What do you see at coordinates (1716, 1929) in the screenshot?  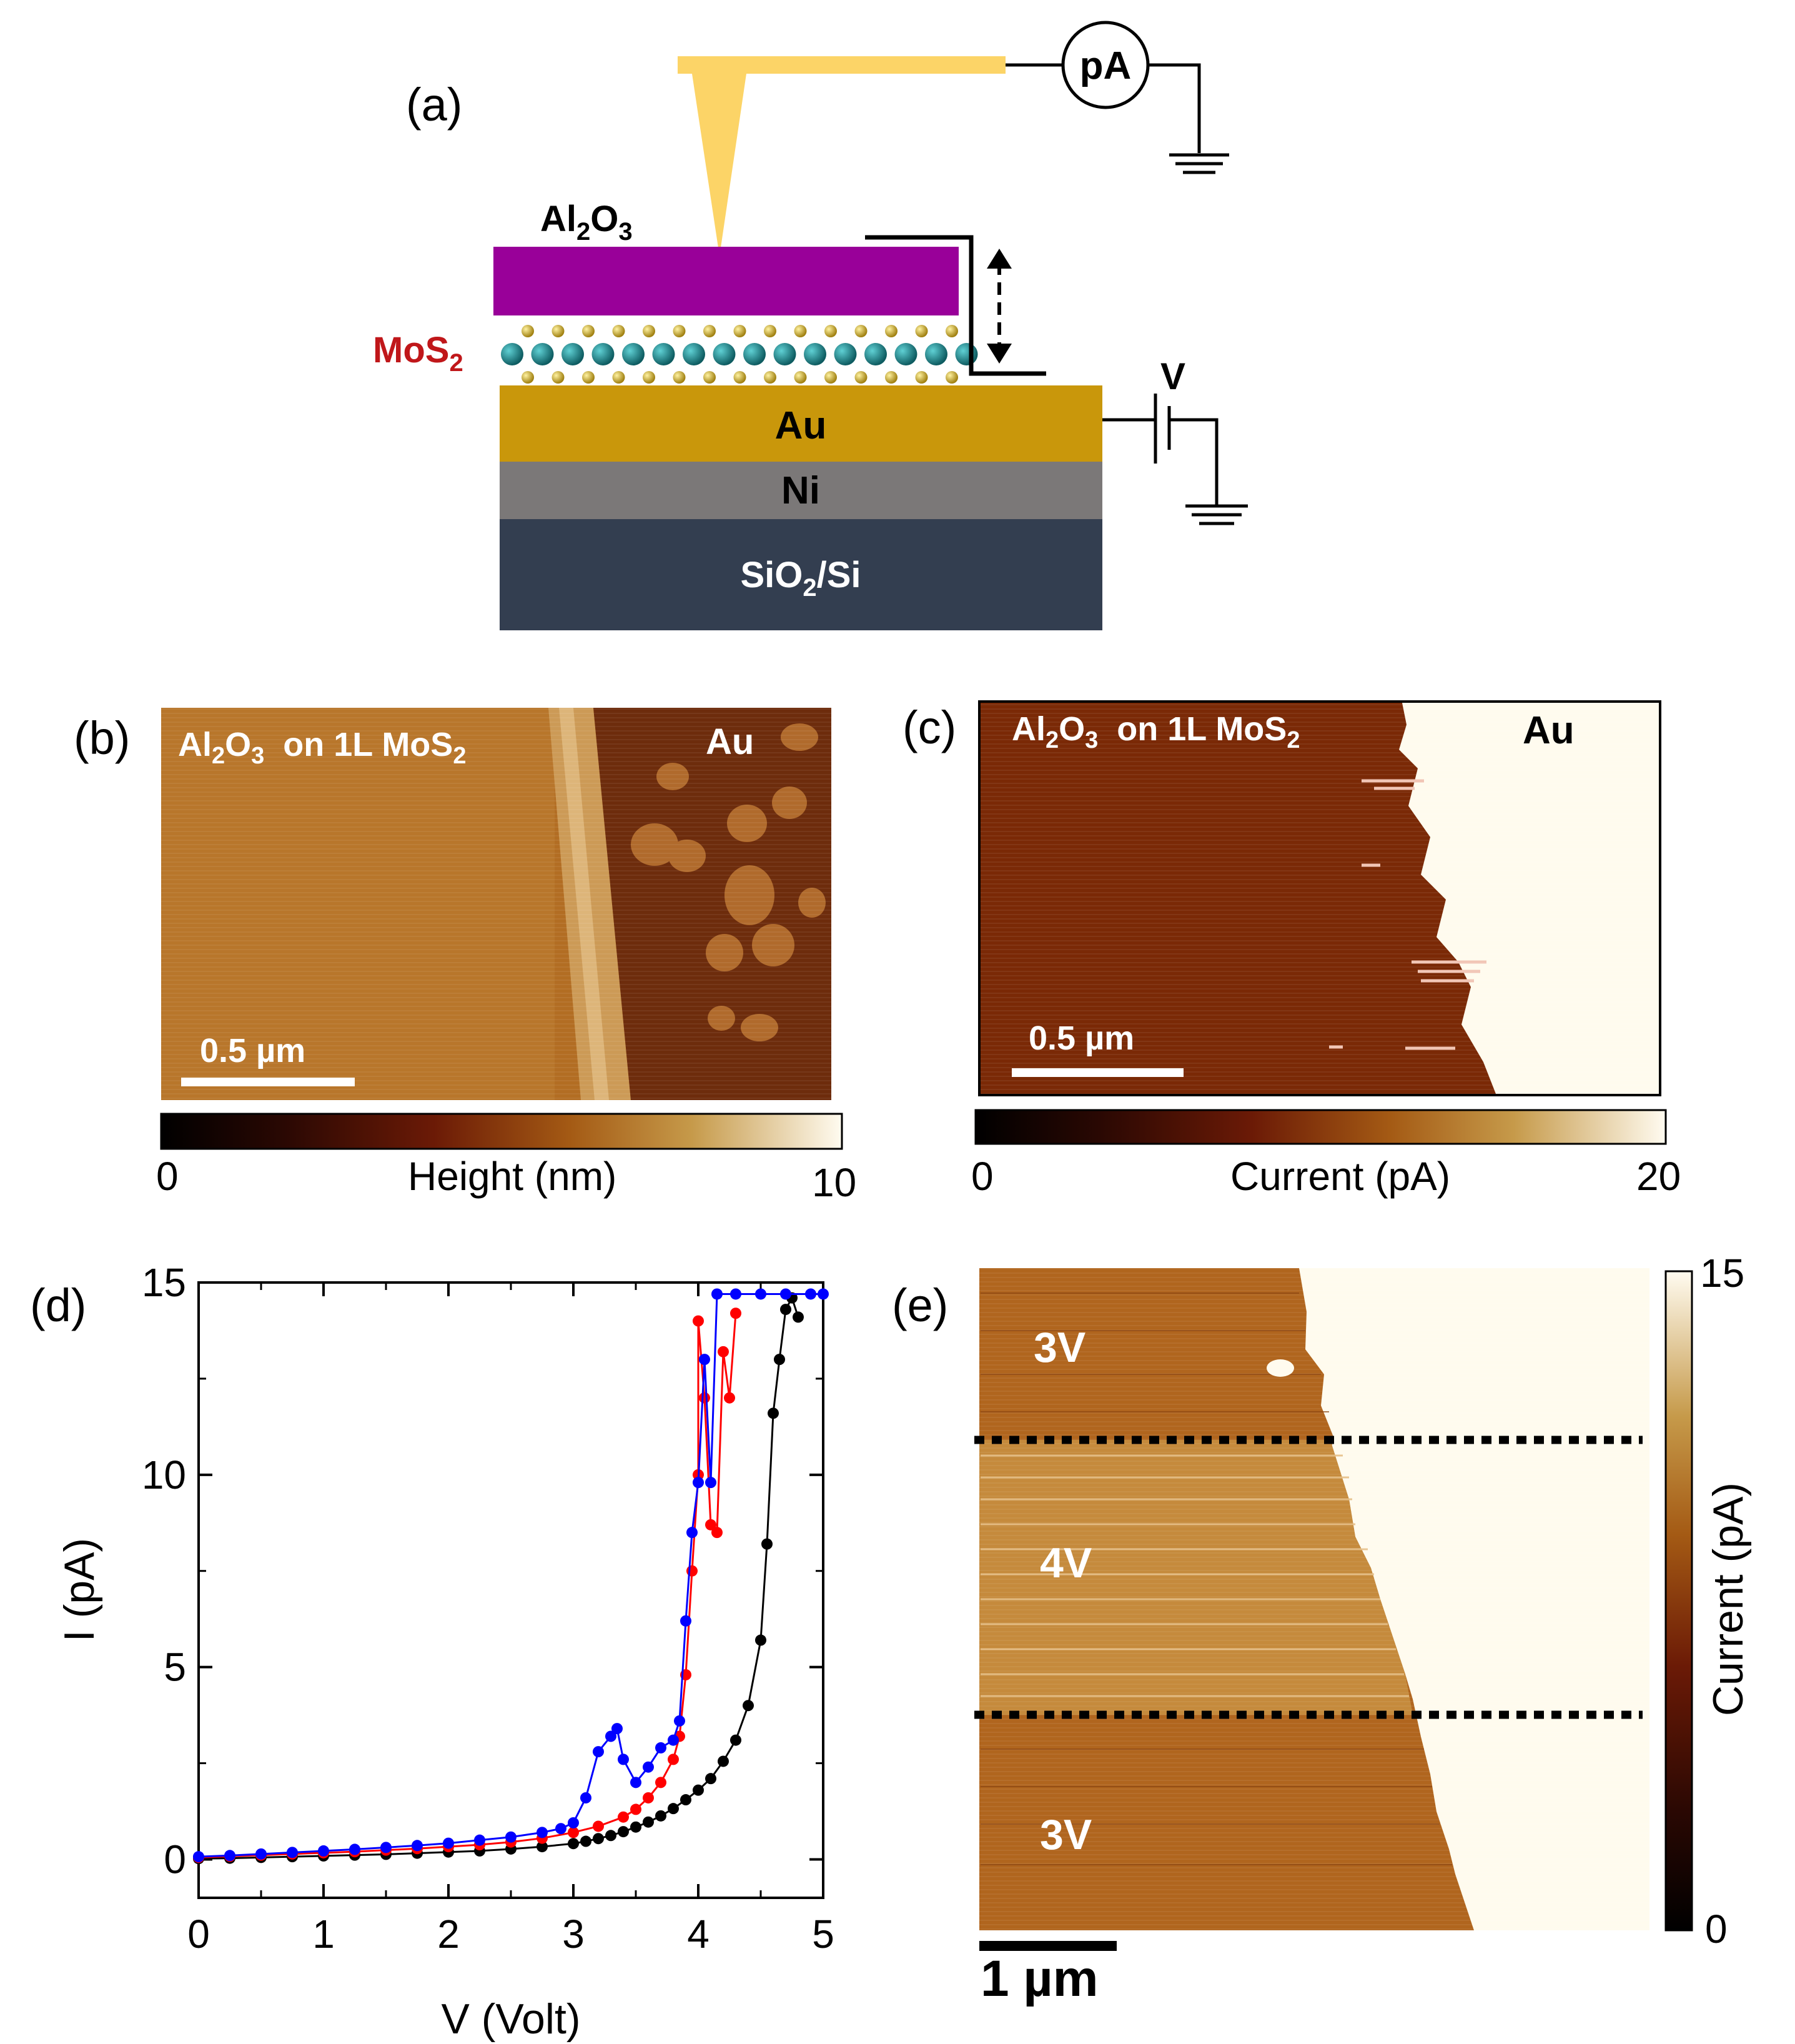 I see `panel-e-colorbar-min: 0` at bounding box center [1716, 1929].